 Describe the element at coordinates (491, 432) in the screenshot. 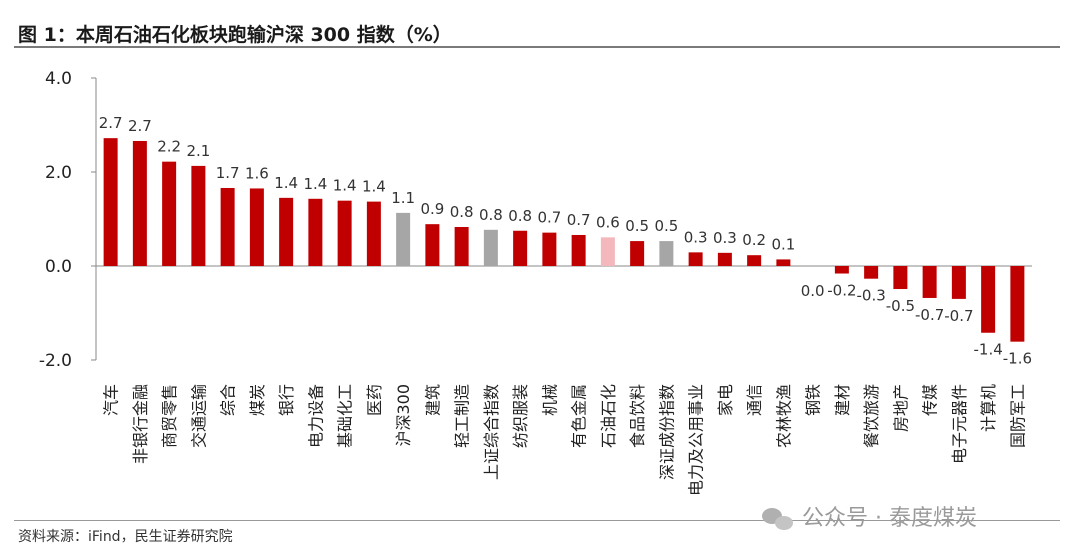

I see `category-label: 上证综合指数` at that location.